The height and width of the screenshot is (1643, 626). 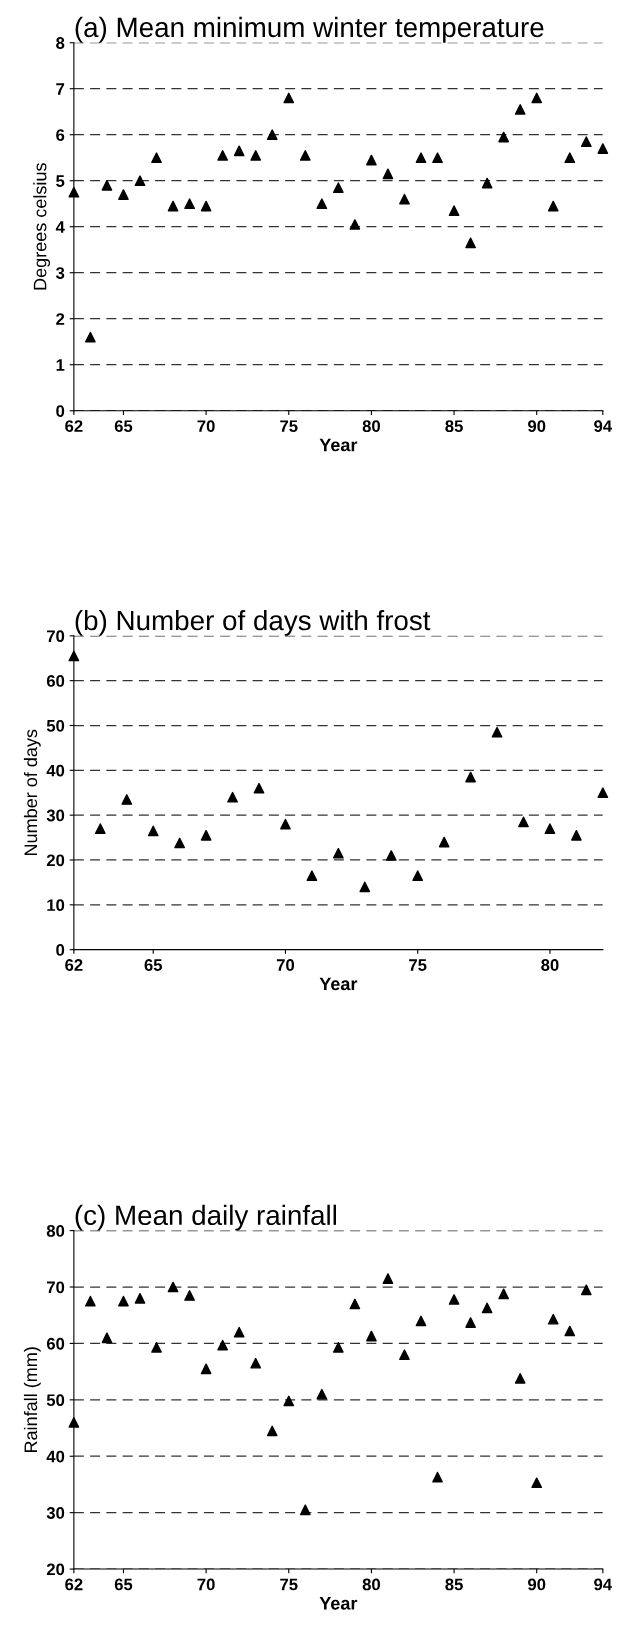 What do you see at coordinates (309, 29) in the screenshot?
I see `chart-title: (a) Mean minimum winter temperature` at bounding box center [309, 29].